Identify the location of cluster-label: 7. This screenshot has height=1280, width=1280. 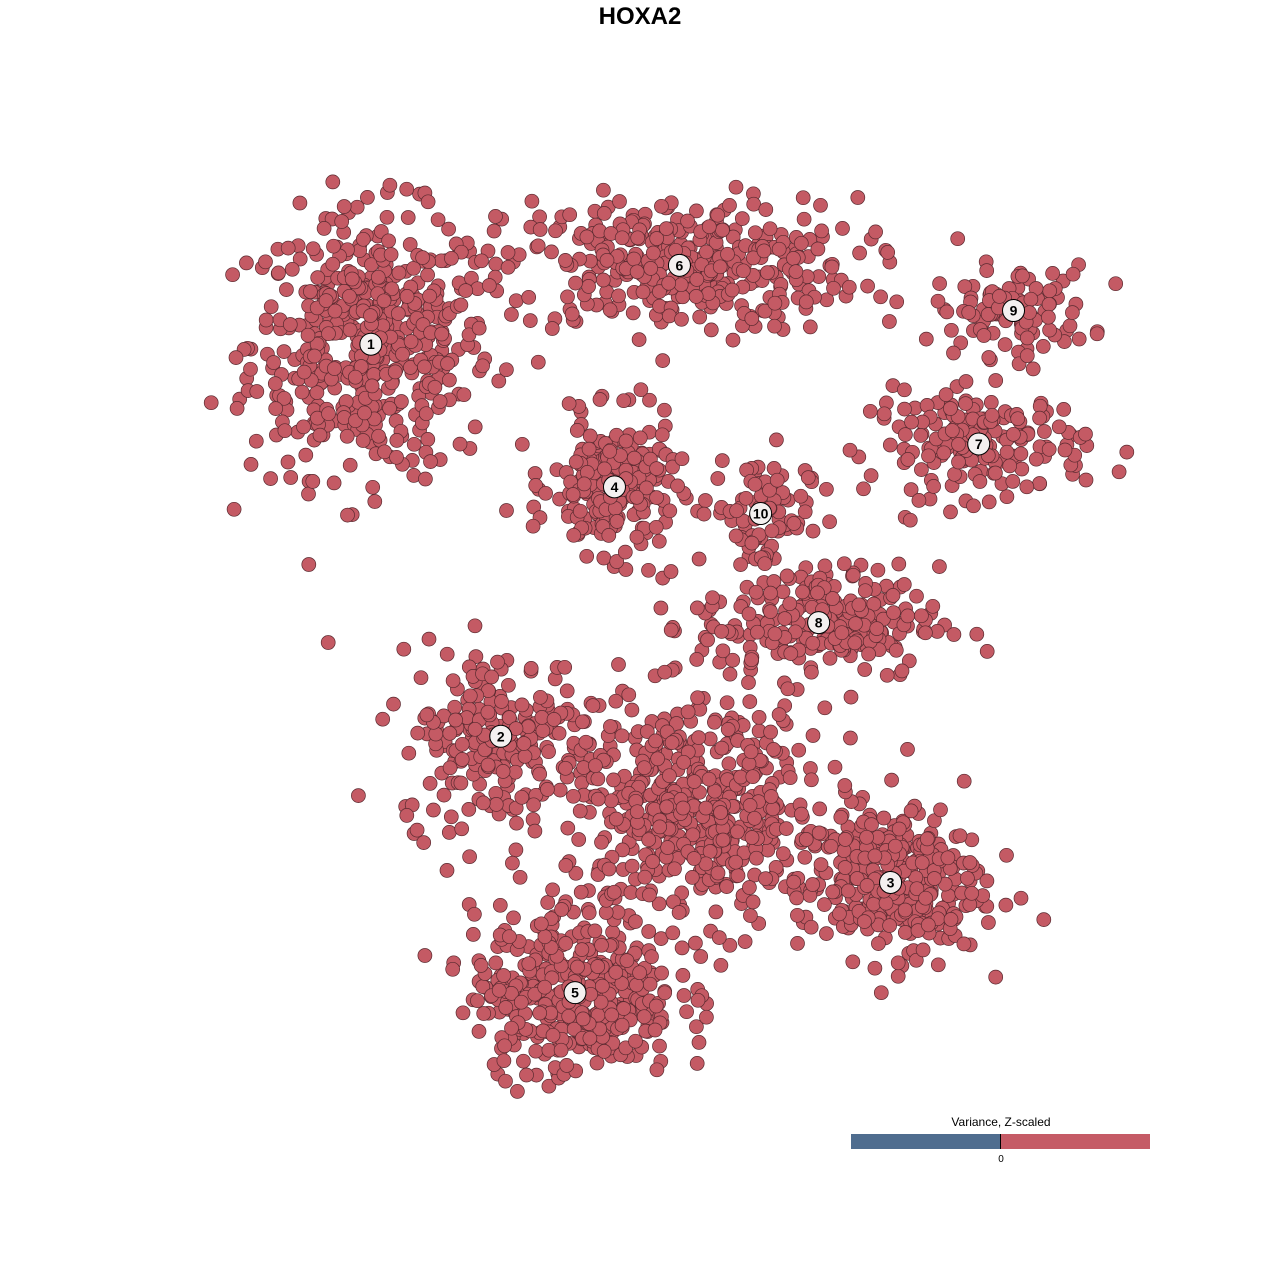
(979, 444).